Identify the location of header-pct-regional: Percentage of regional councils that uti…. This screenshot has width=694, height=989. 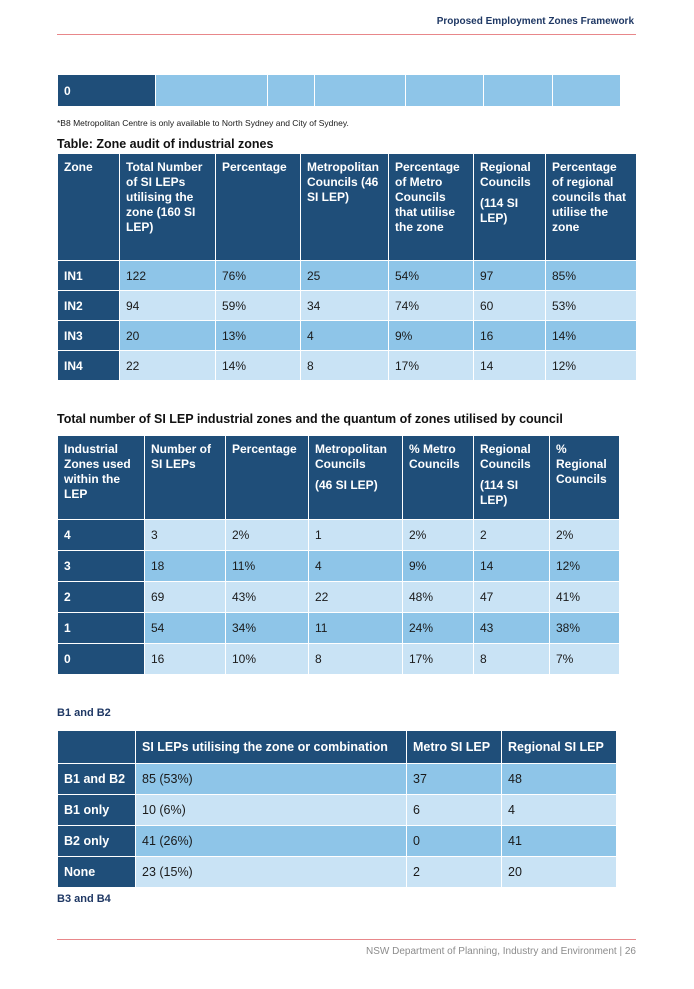
(591, 207).